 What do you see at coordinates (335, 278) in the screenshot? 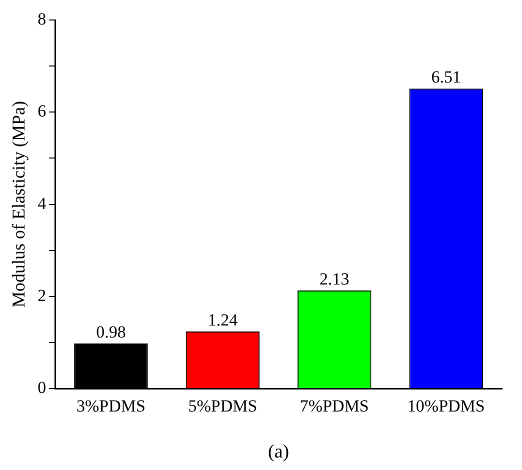
I see `data-label: 2.13` at bounding box center [335, 278].